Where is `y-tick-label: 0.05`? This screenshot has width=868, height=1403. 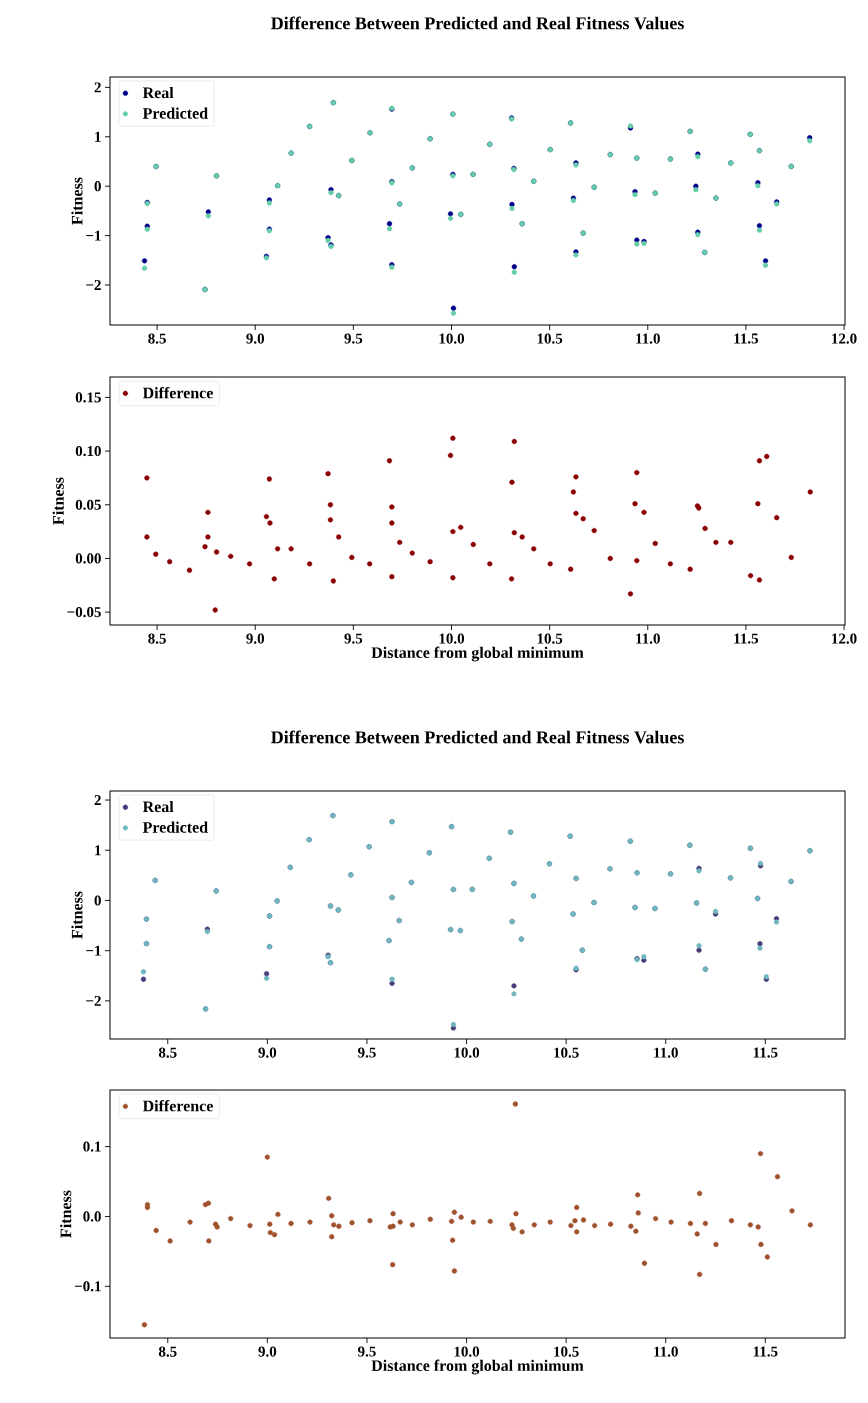 y-tick-label: 0.05 is located at coordinates (88, 504).